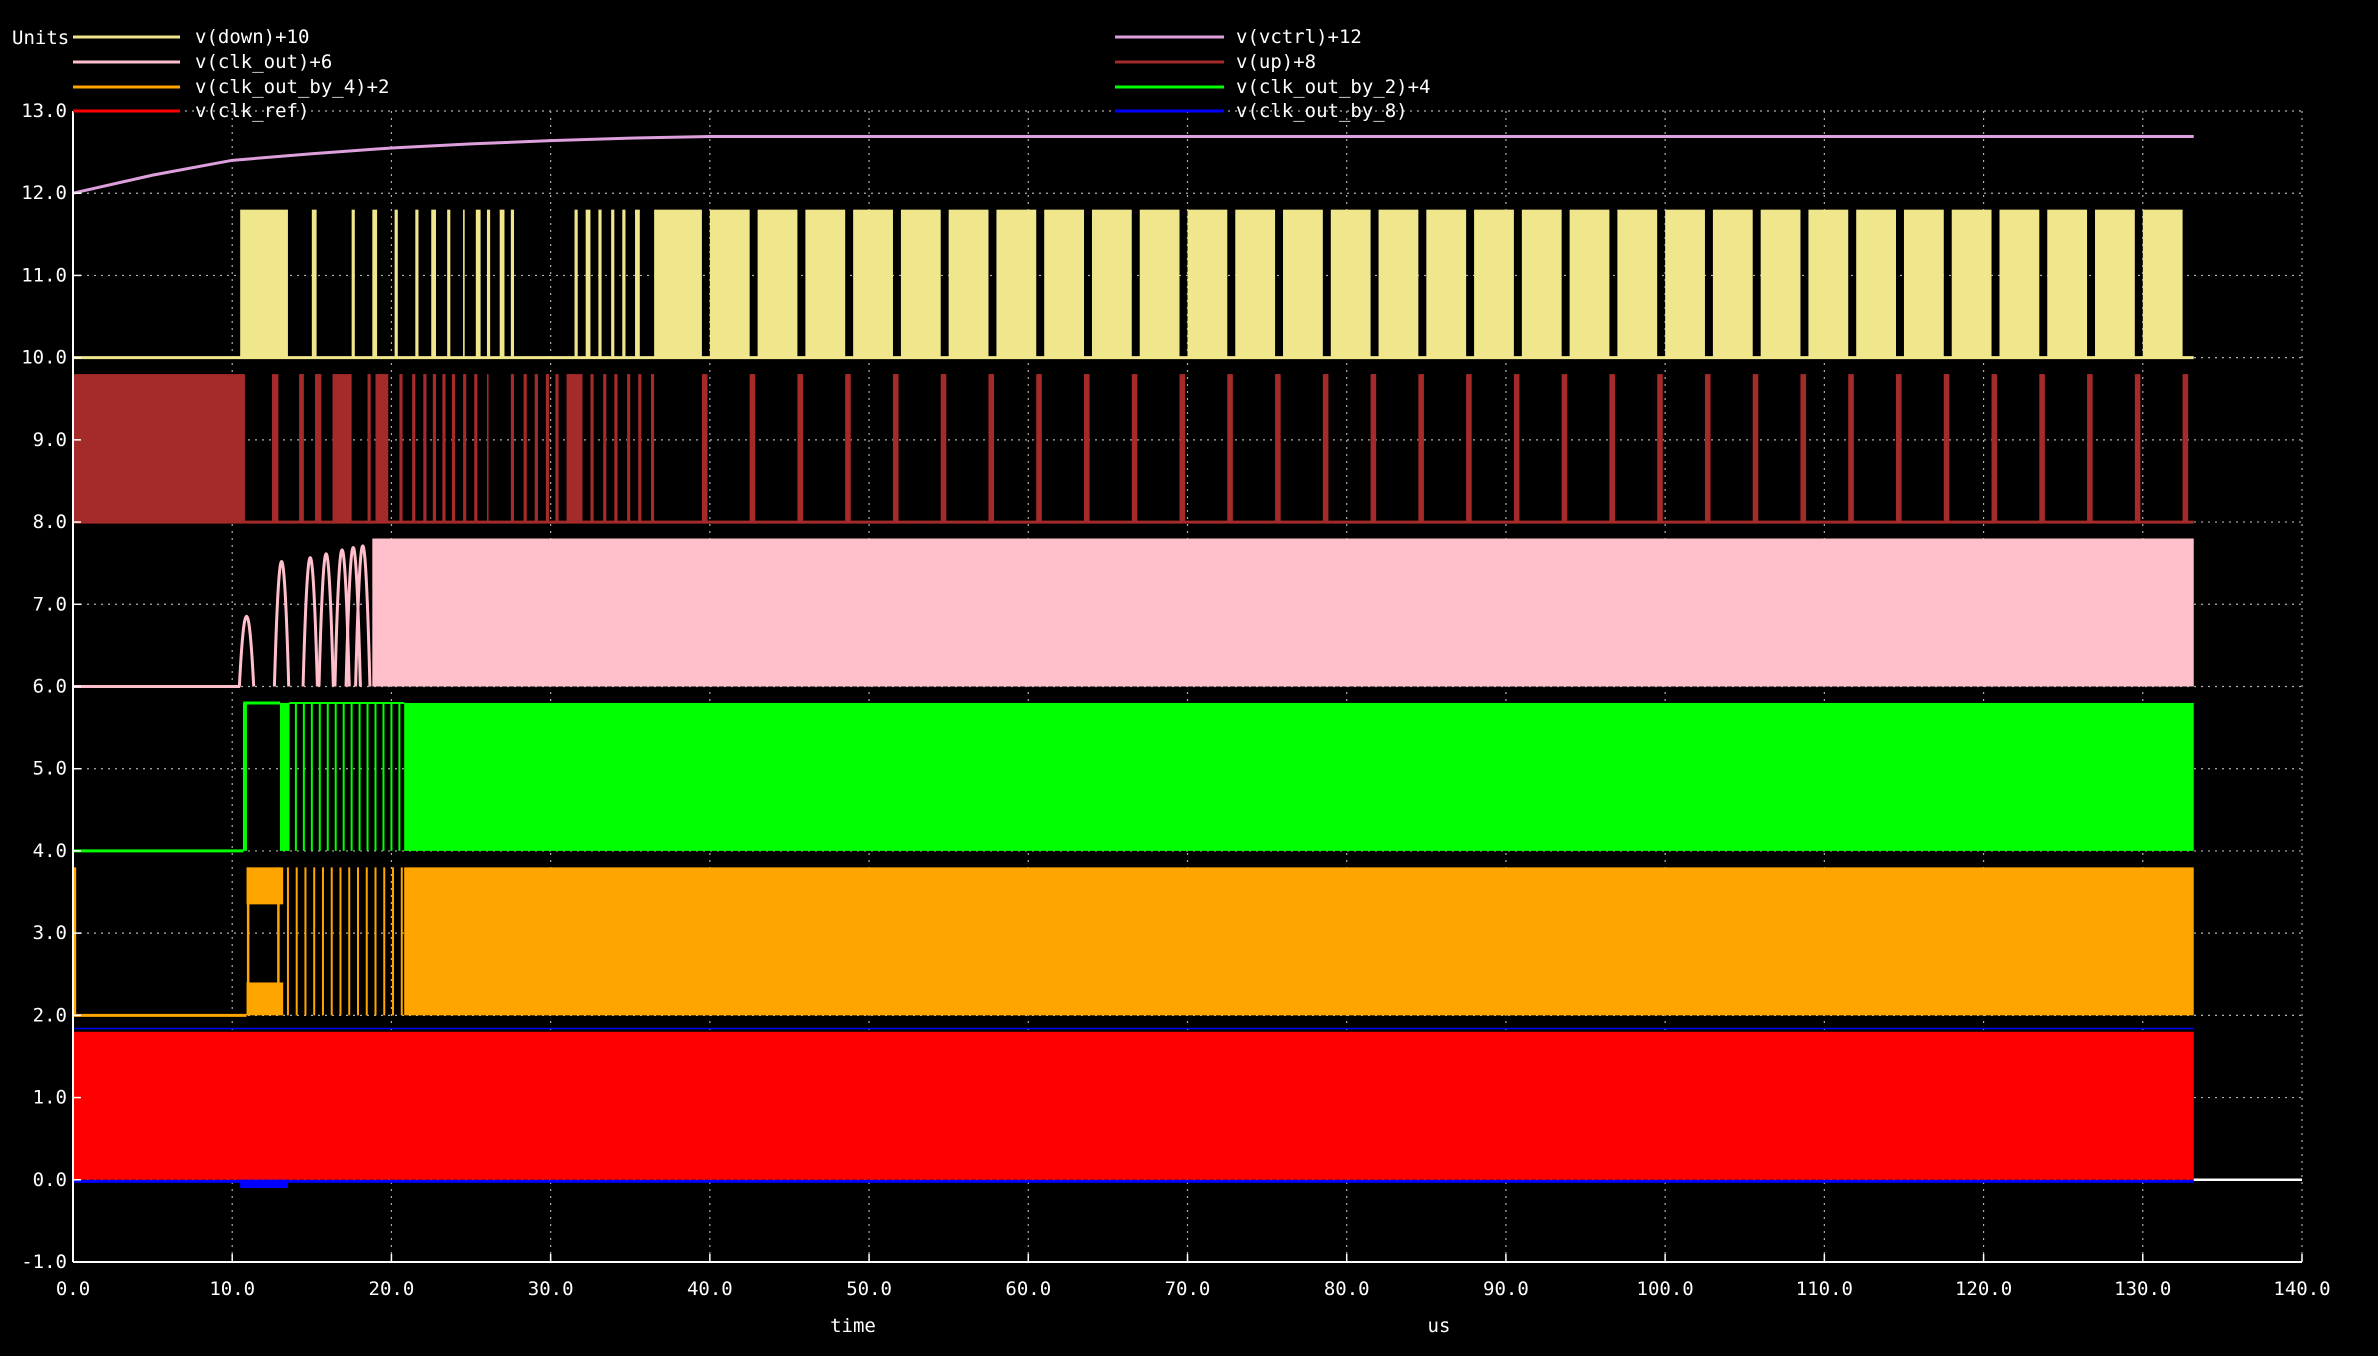 The image size is (2378, 1356). Describe the element at coordinates (265, 886) in the screenshot. I see `clk-out-by-4-burst-high` at that location.